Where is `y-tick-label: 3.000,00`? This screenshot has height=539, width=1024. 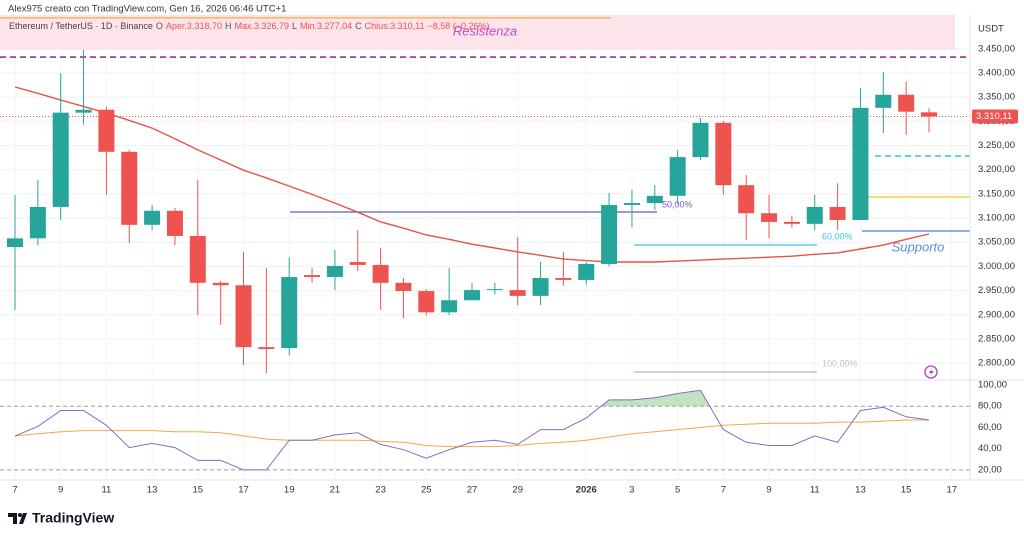
y-tick-label: 3.000,00 is located at coordinates (996, 266).